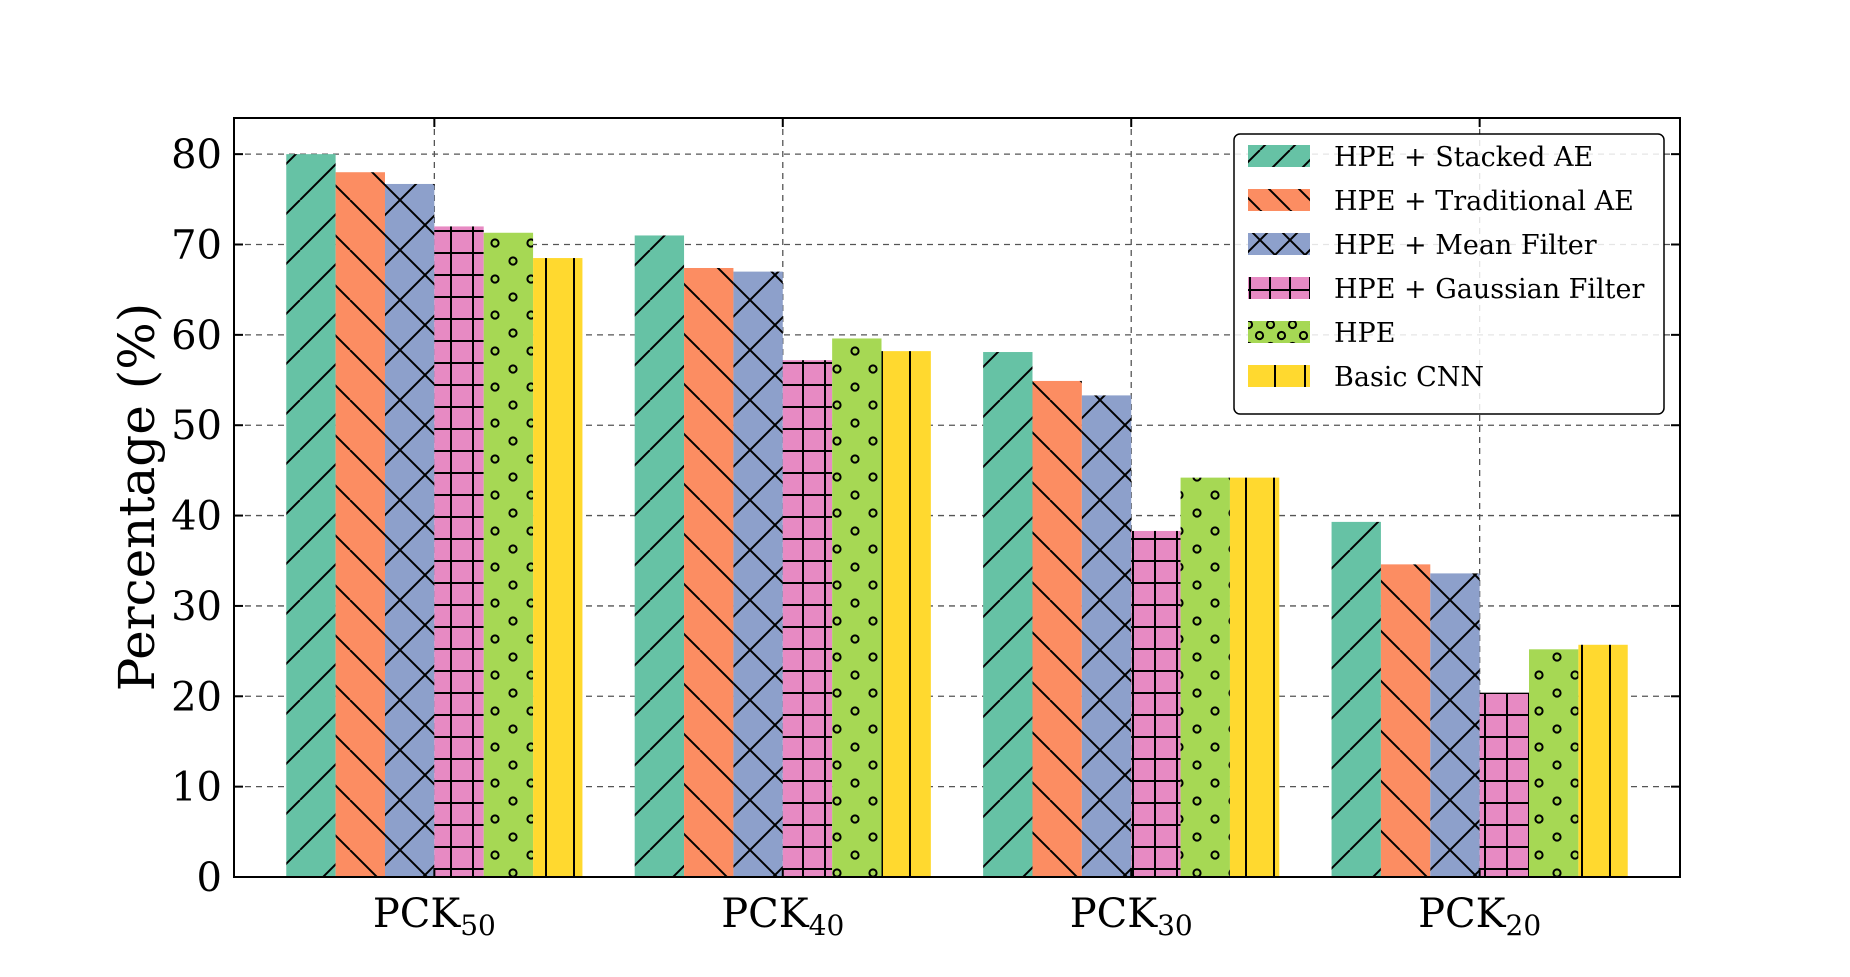 Image resolution: width=1850 pixels, height=977 pixels. What do you see at coordinates (196, 155) in the screenshot?
I see `y-tick-label: 80` at bounding box center [196, 155].